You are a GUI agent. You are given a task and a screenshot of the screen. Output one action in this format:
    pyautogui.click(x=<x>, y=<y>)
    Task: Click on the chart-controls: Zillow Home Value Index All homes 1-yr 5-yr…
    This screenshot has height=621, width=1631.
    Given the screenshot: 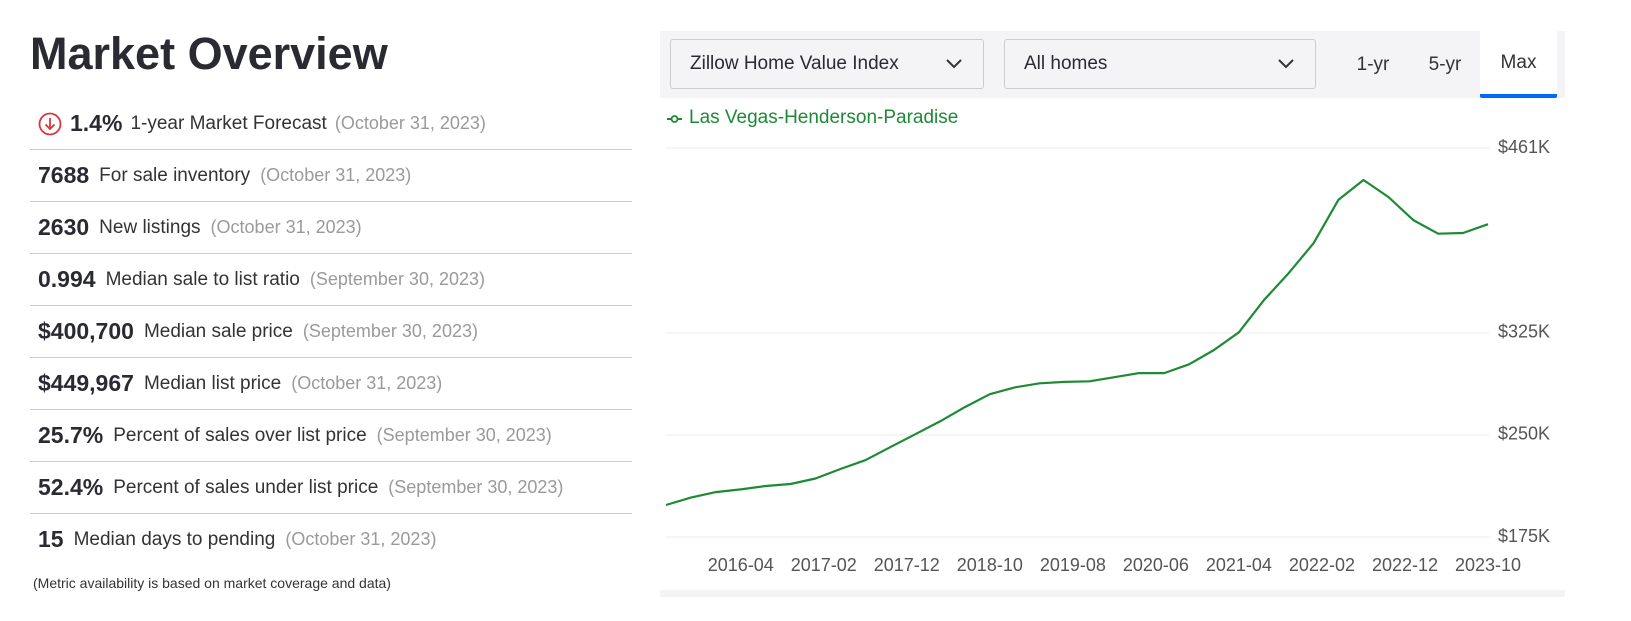 What is the action you would take?
    pyautogui.click(x=1112, y=64)
    